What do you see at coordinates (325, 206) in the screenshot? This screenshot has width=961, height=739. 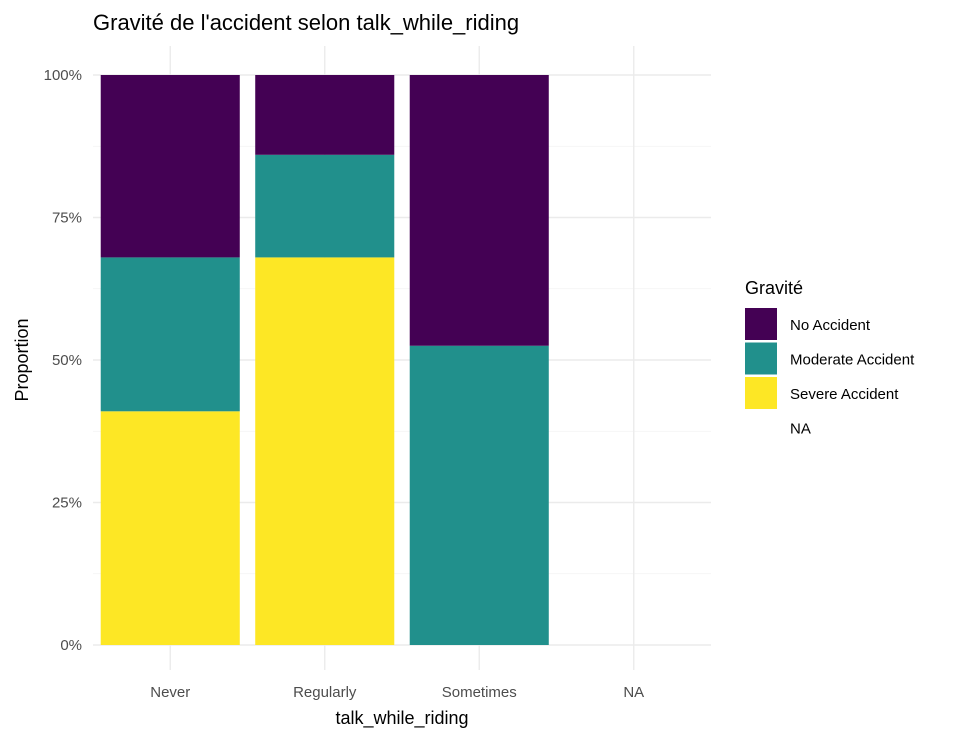 I see `bar-regularly-moderate-accident` at bounding box center [325, 206].